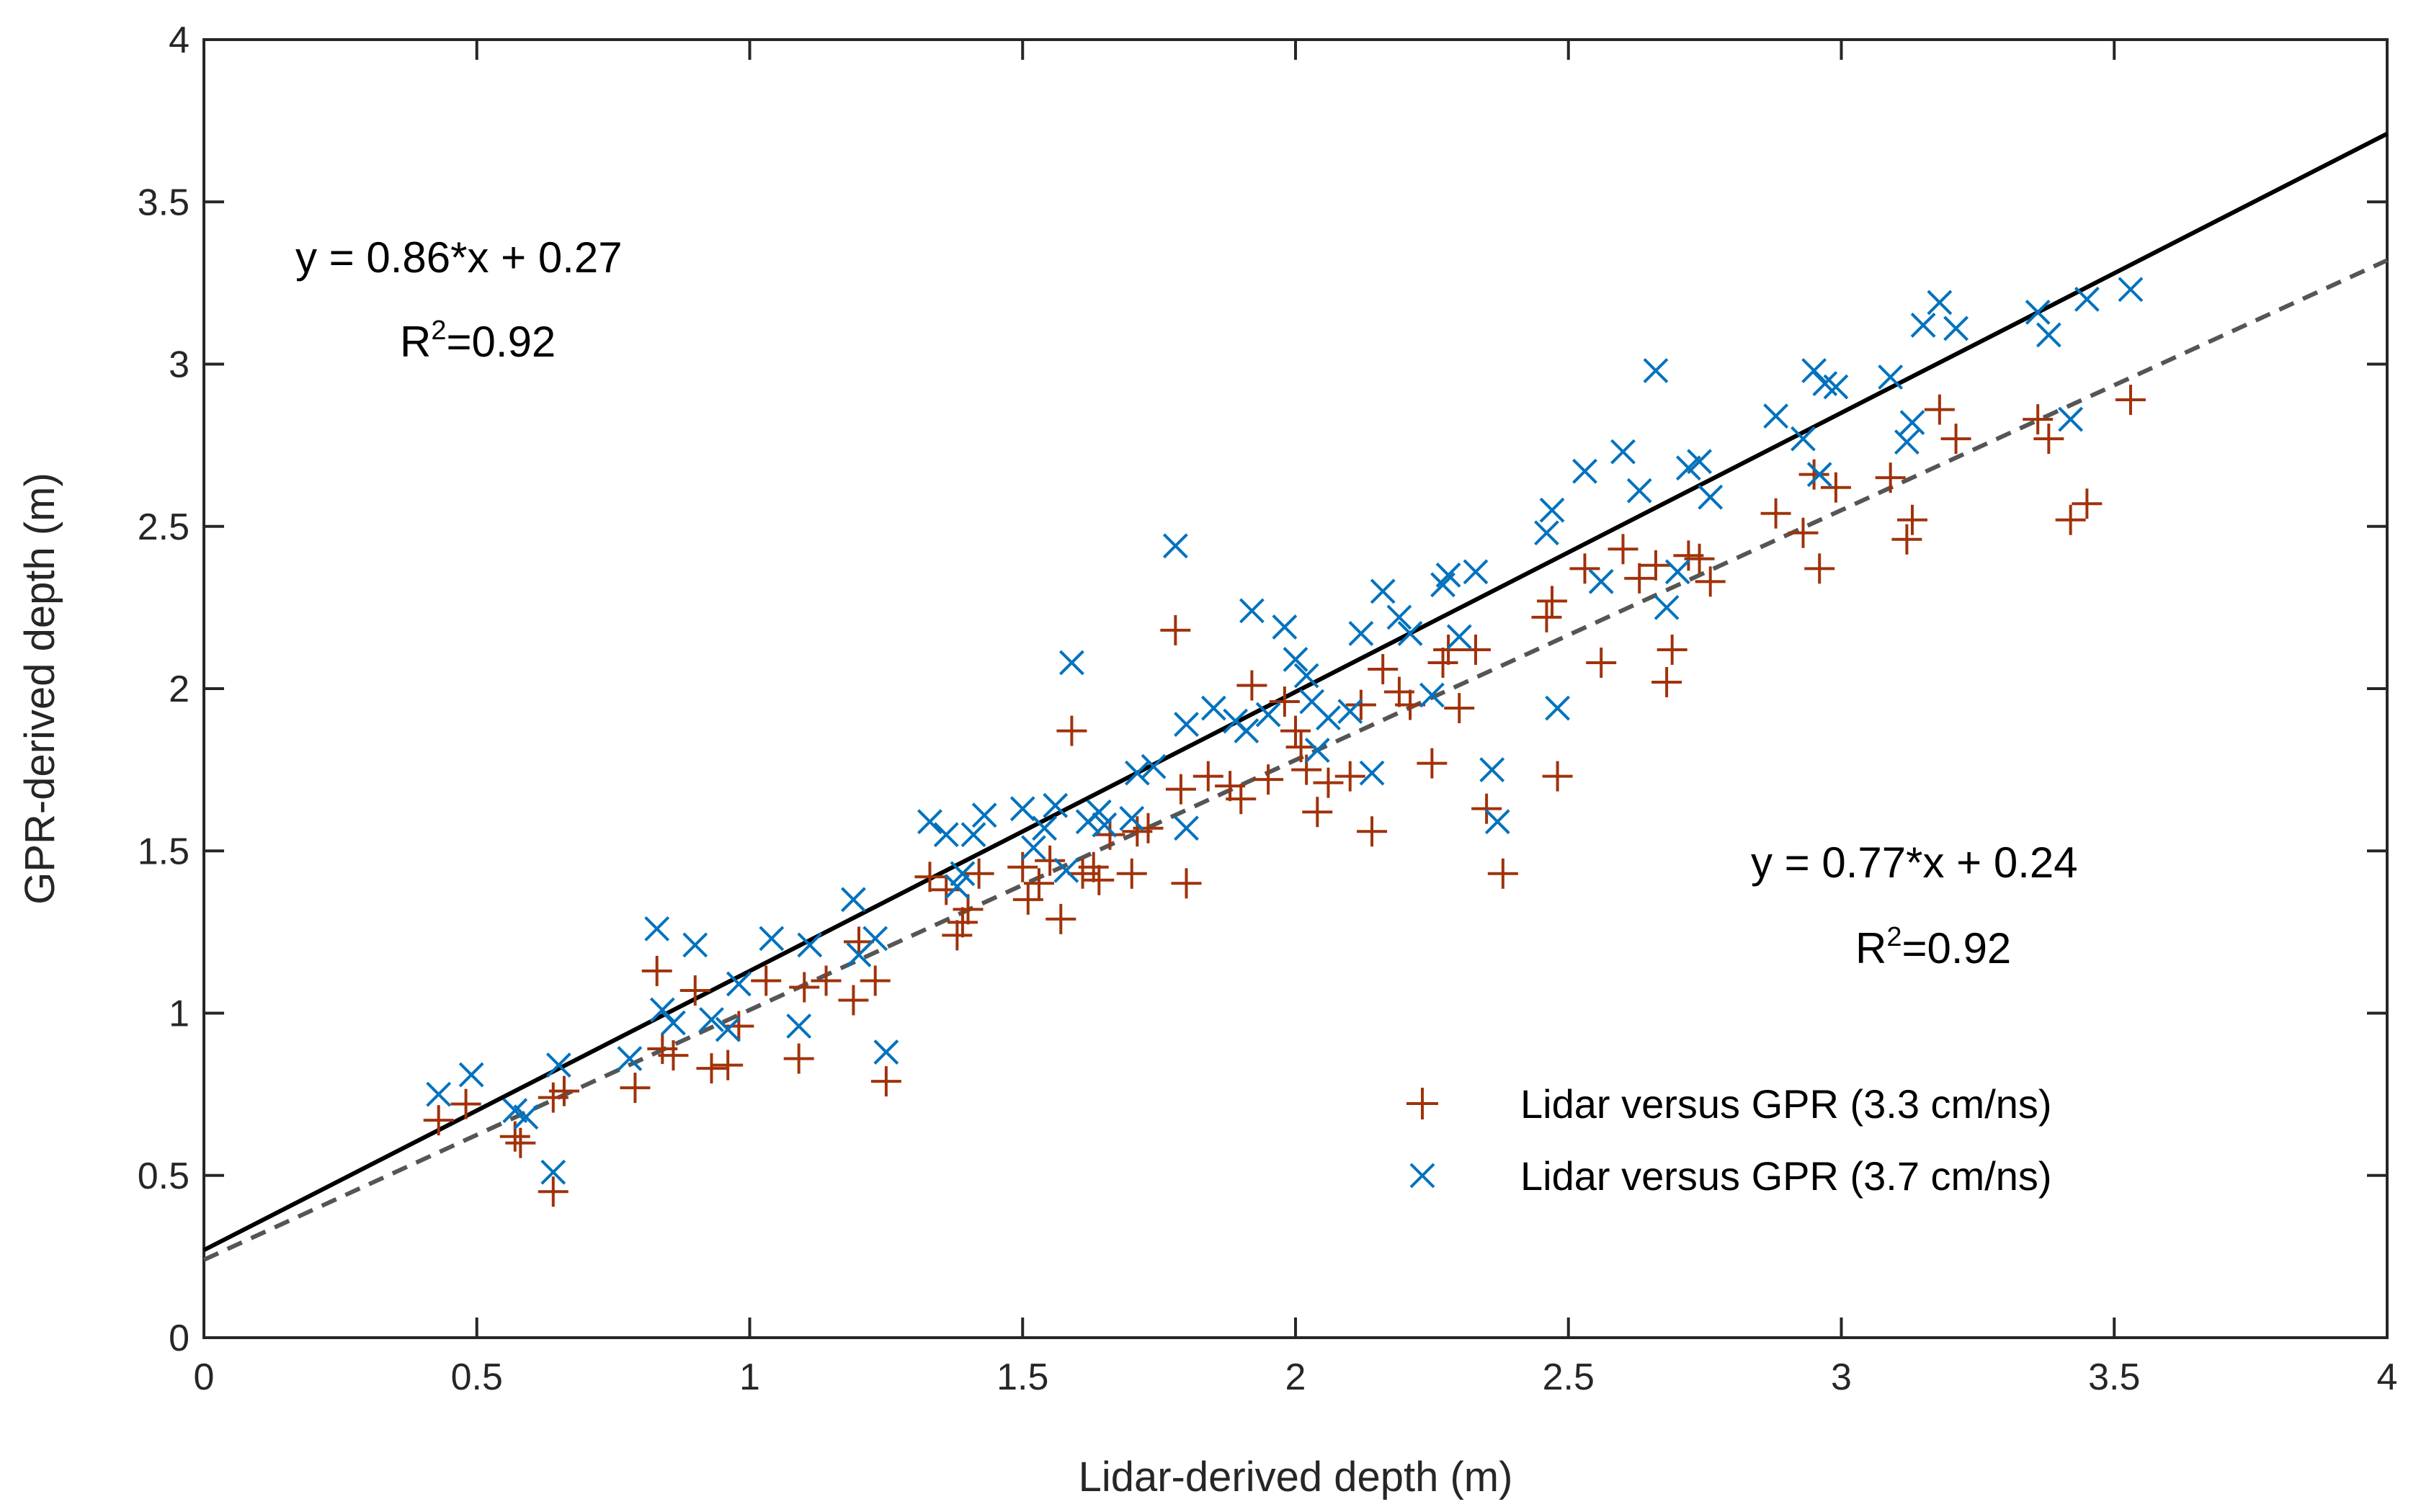 The width and height of the screenshot is (2421, 1512). What do you see at coordinates (1569, 1377) in the screenshot?
I see `x-tick-label: 2.5` at bounding box center [1569, 1377].